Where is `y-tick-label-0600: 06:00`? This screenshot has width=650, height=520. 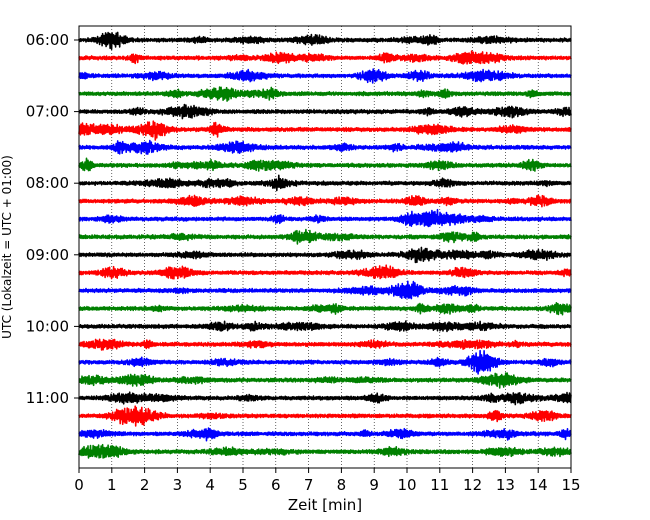 y-tick-label-0600: 06:00 is located at coordinates (47, 40).